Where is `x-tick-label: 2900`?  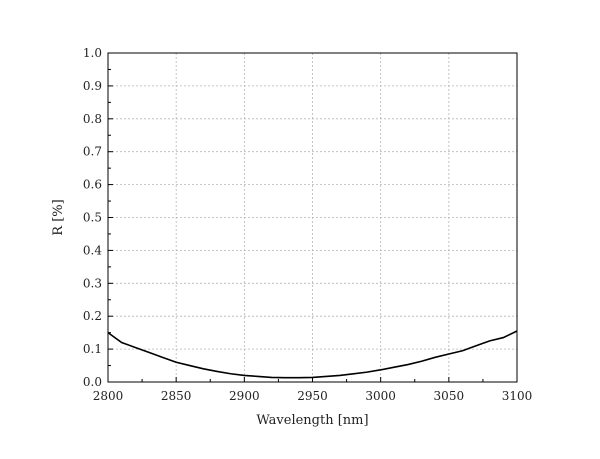 x-tick-label: 2900 is located at coordinates (244, 396).